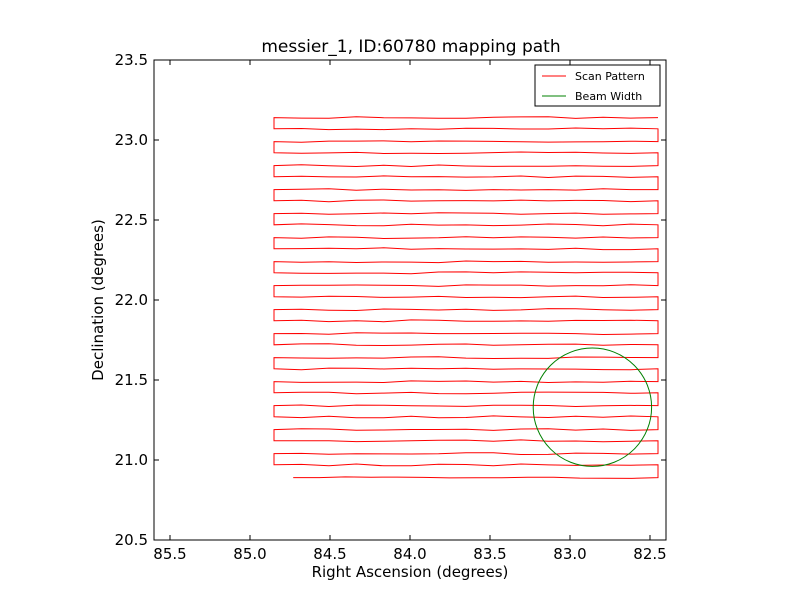 The height and width of the screenshot is (600, 800). I want to click on beam-width-series, so click(592, 407).